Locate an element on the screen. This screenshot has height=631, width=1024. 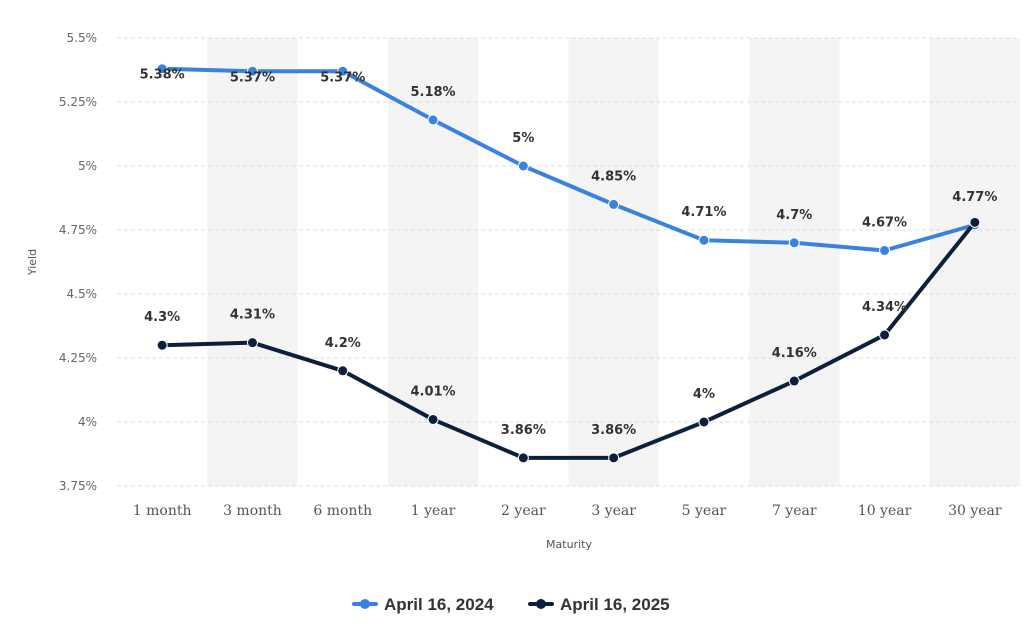
x-axis-title: Maturity is located at coordinates (569, 544).